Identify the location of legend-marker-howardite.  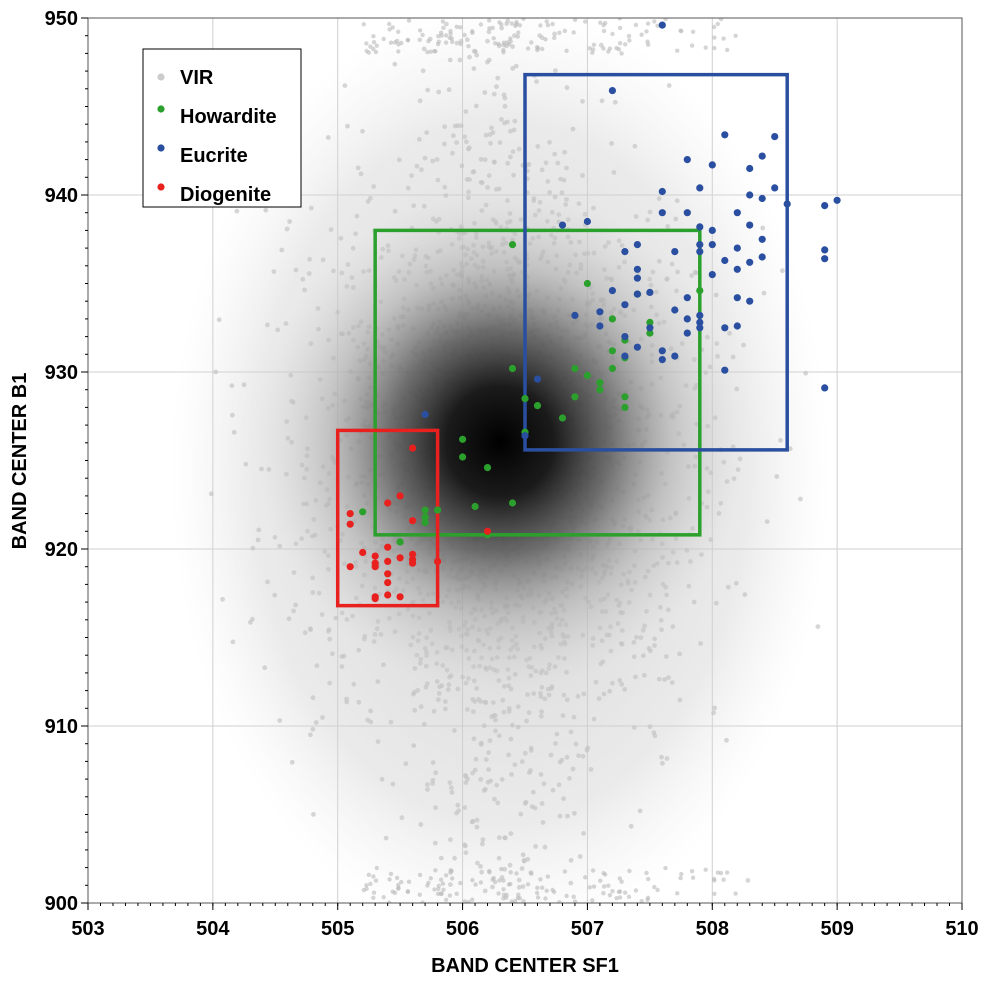
(161, 109).